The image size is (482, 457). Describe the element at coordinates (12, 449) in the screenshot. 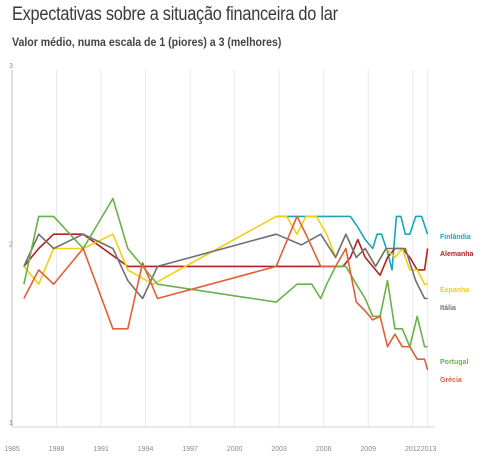

I see `x-tick-label: 1985` at that location.